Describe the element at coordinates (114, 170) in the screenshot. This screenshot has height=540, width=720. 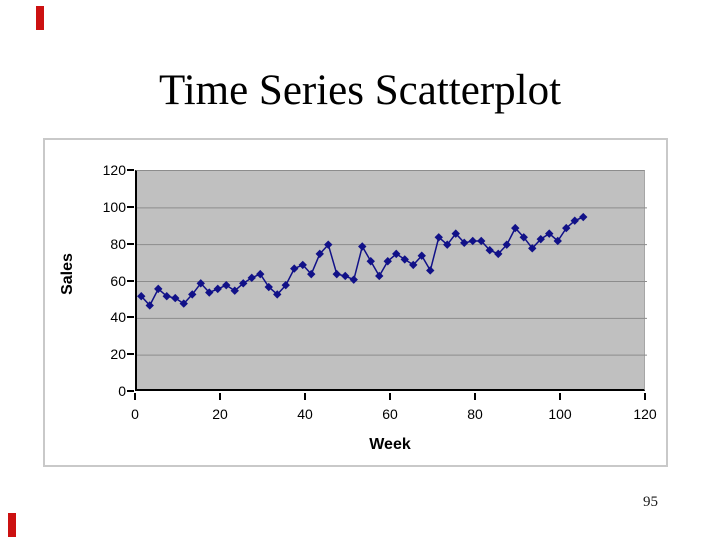
I see `y-tick-label: 120` at that location.